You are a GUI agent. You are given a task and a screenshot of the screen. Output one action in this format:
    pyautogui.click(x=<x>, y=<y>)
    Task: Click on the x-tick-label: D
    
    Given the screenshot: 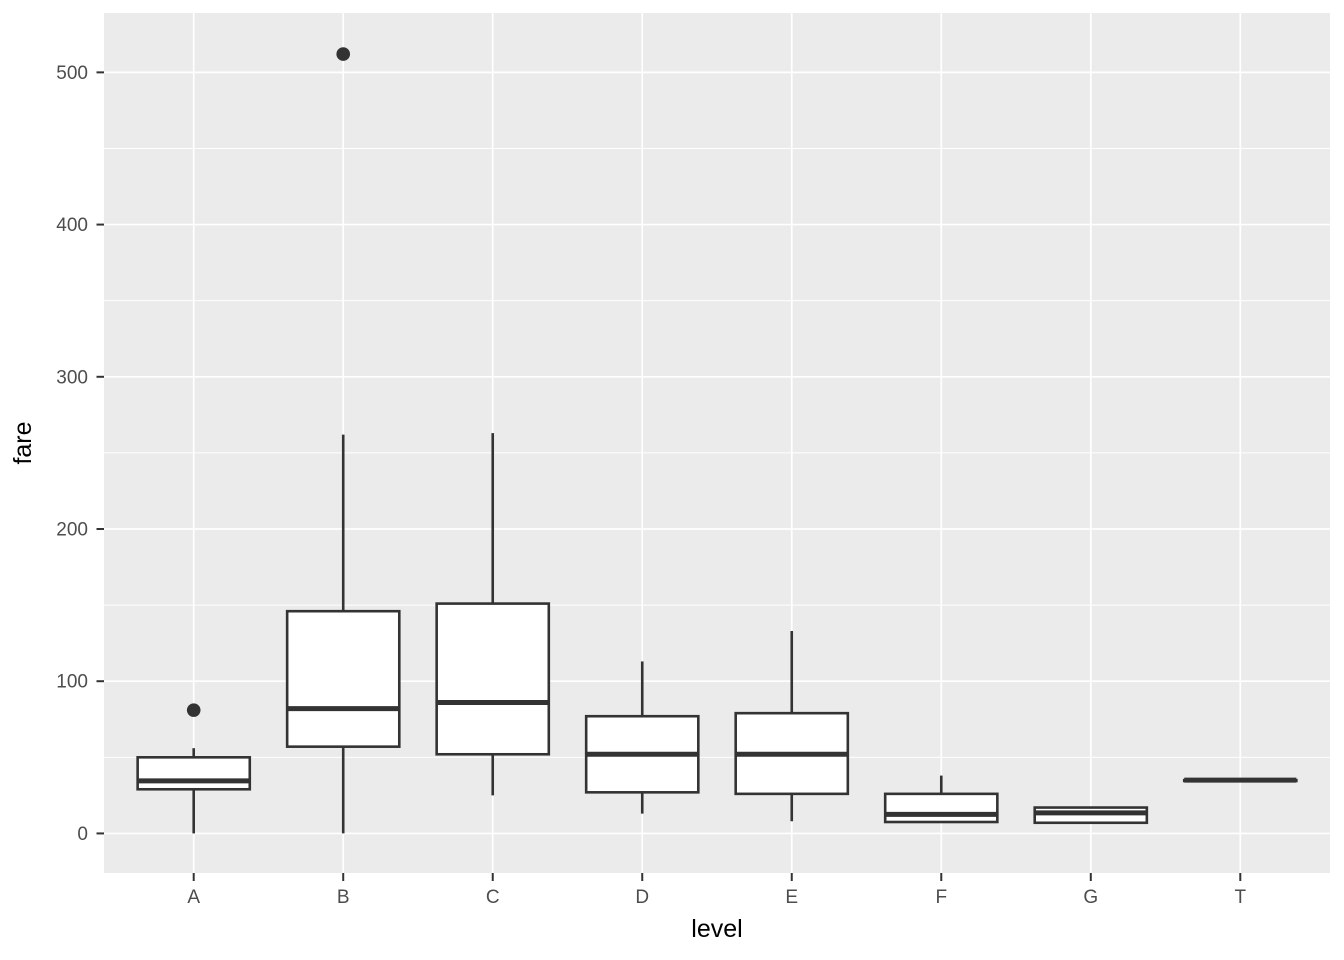 What is the action you would take?
    pyautogui.click(x=642, y=897)
    